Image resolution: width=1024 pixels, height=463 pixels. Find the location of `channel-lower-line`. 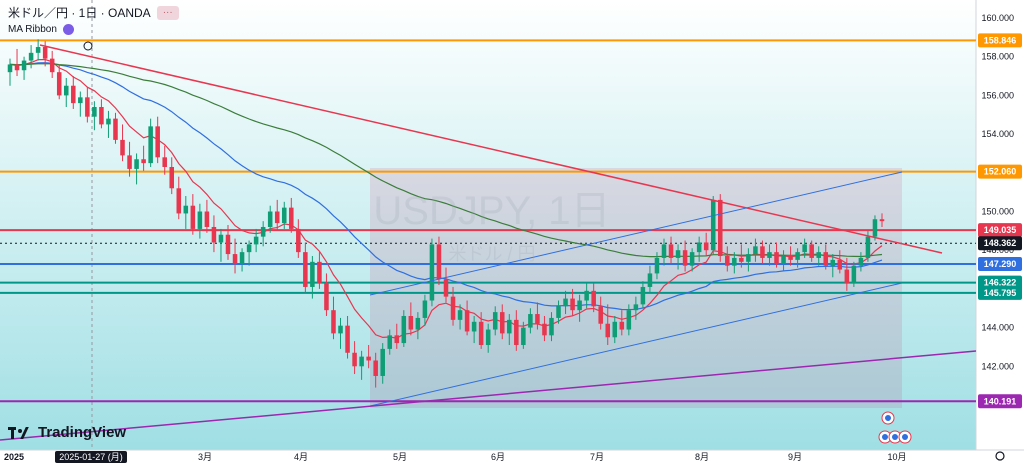

channel-lower-line is located at coordinates (636, 344).